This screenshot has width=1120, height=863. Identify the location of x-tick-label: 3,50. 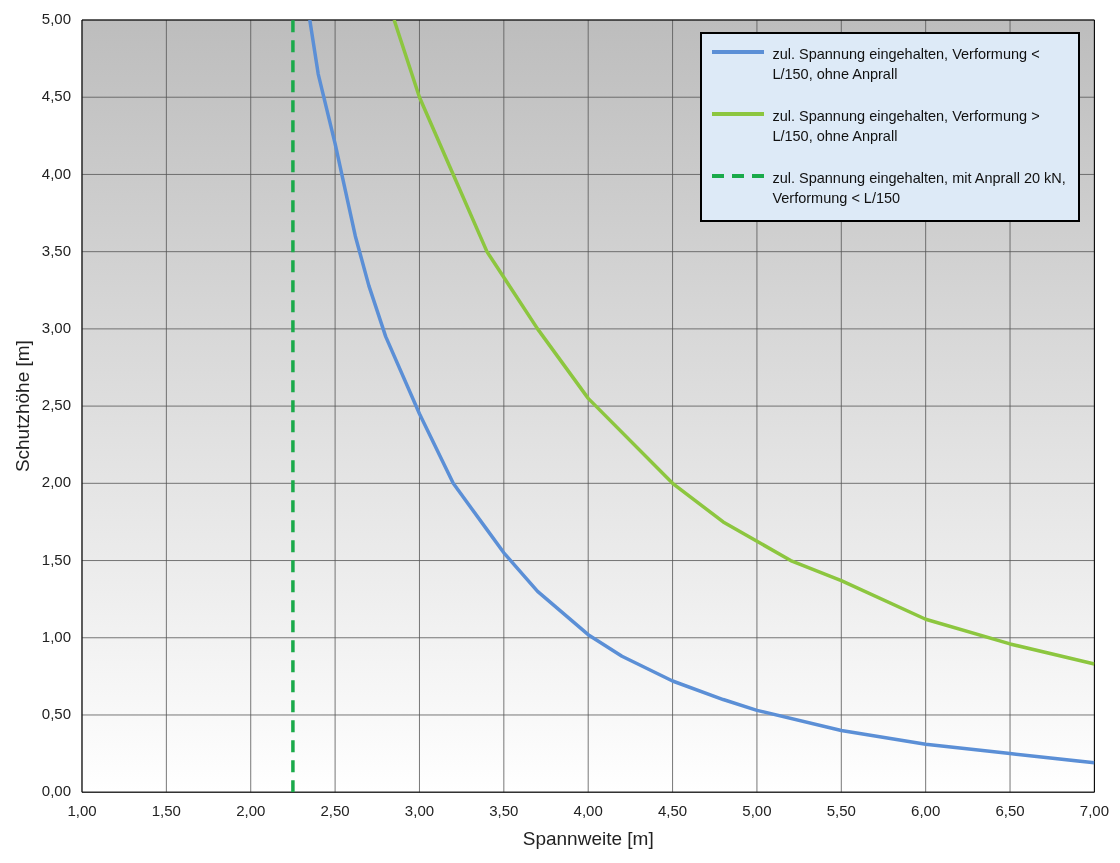
(504, 811).